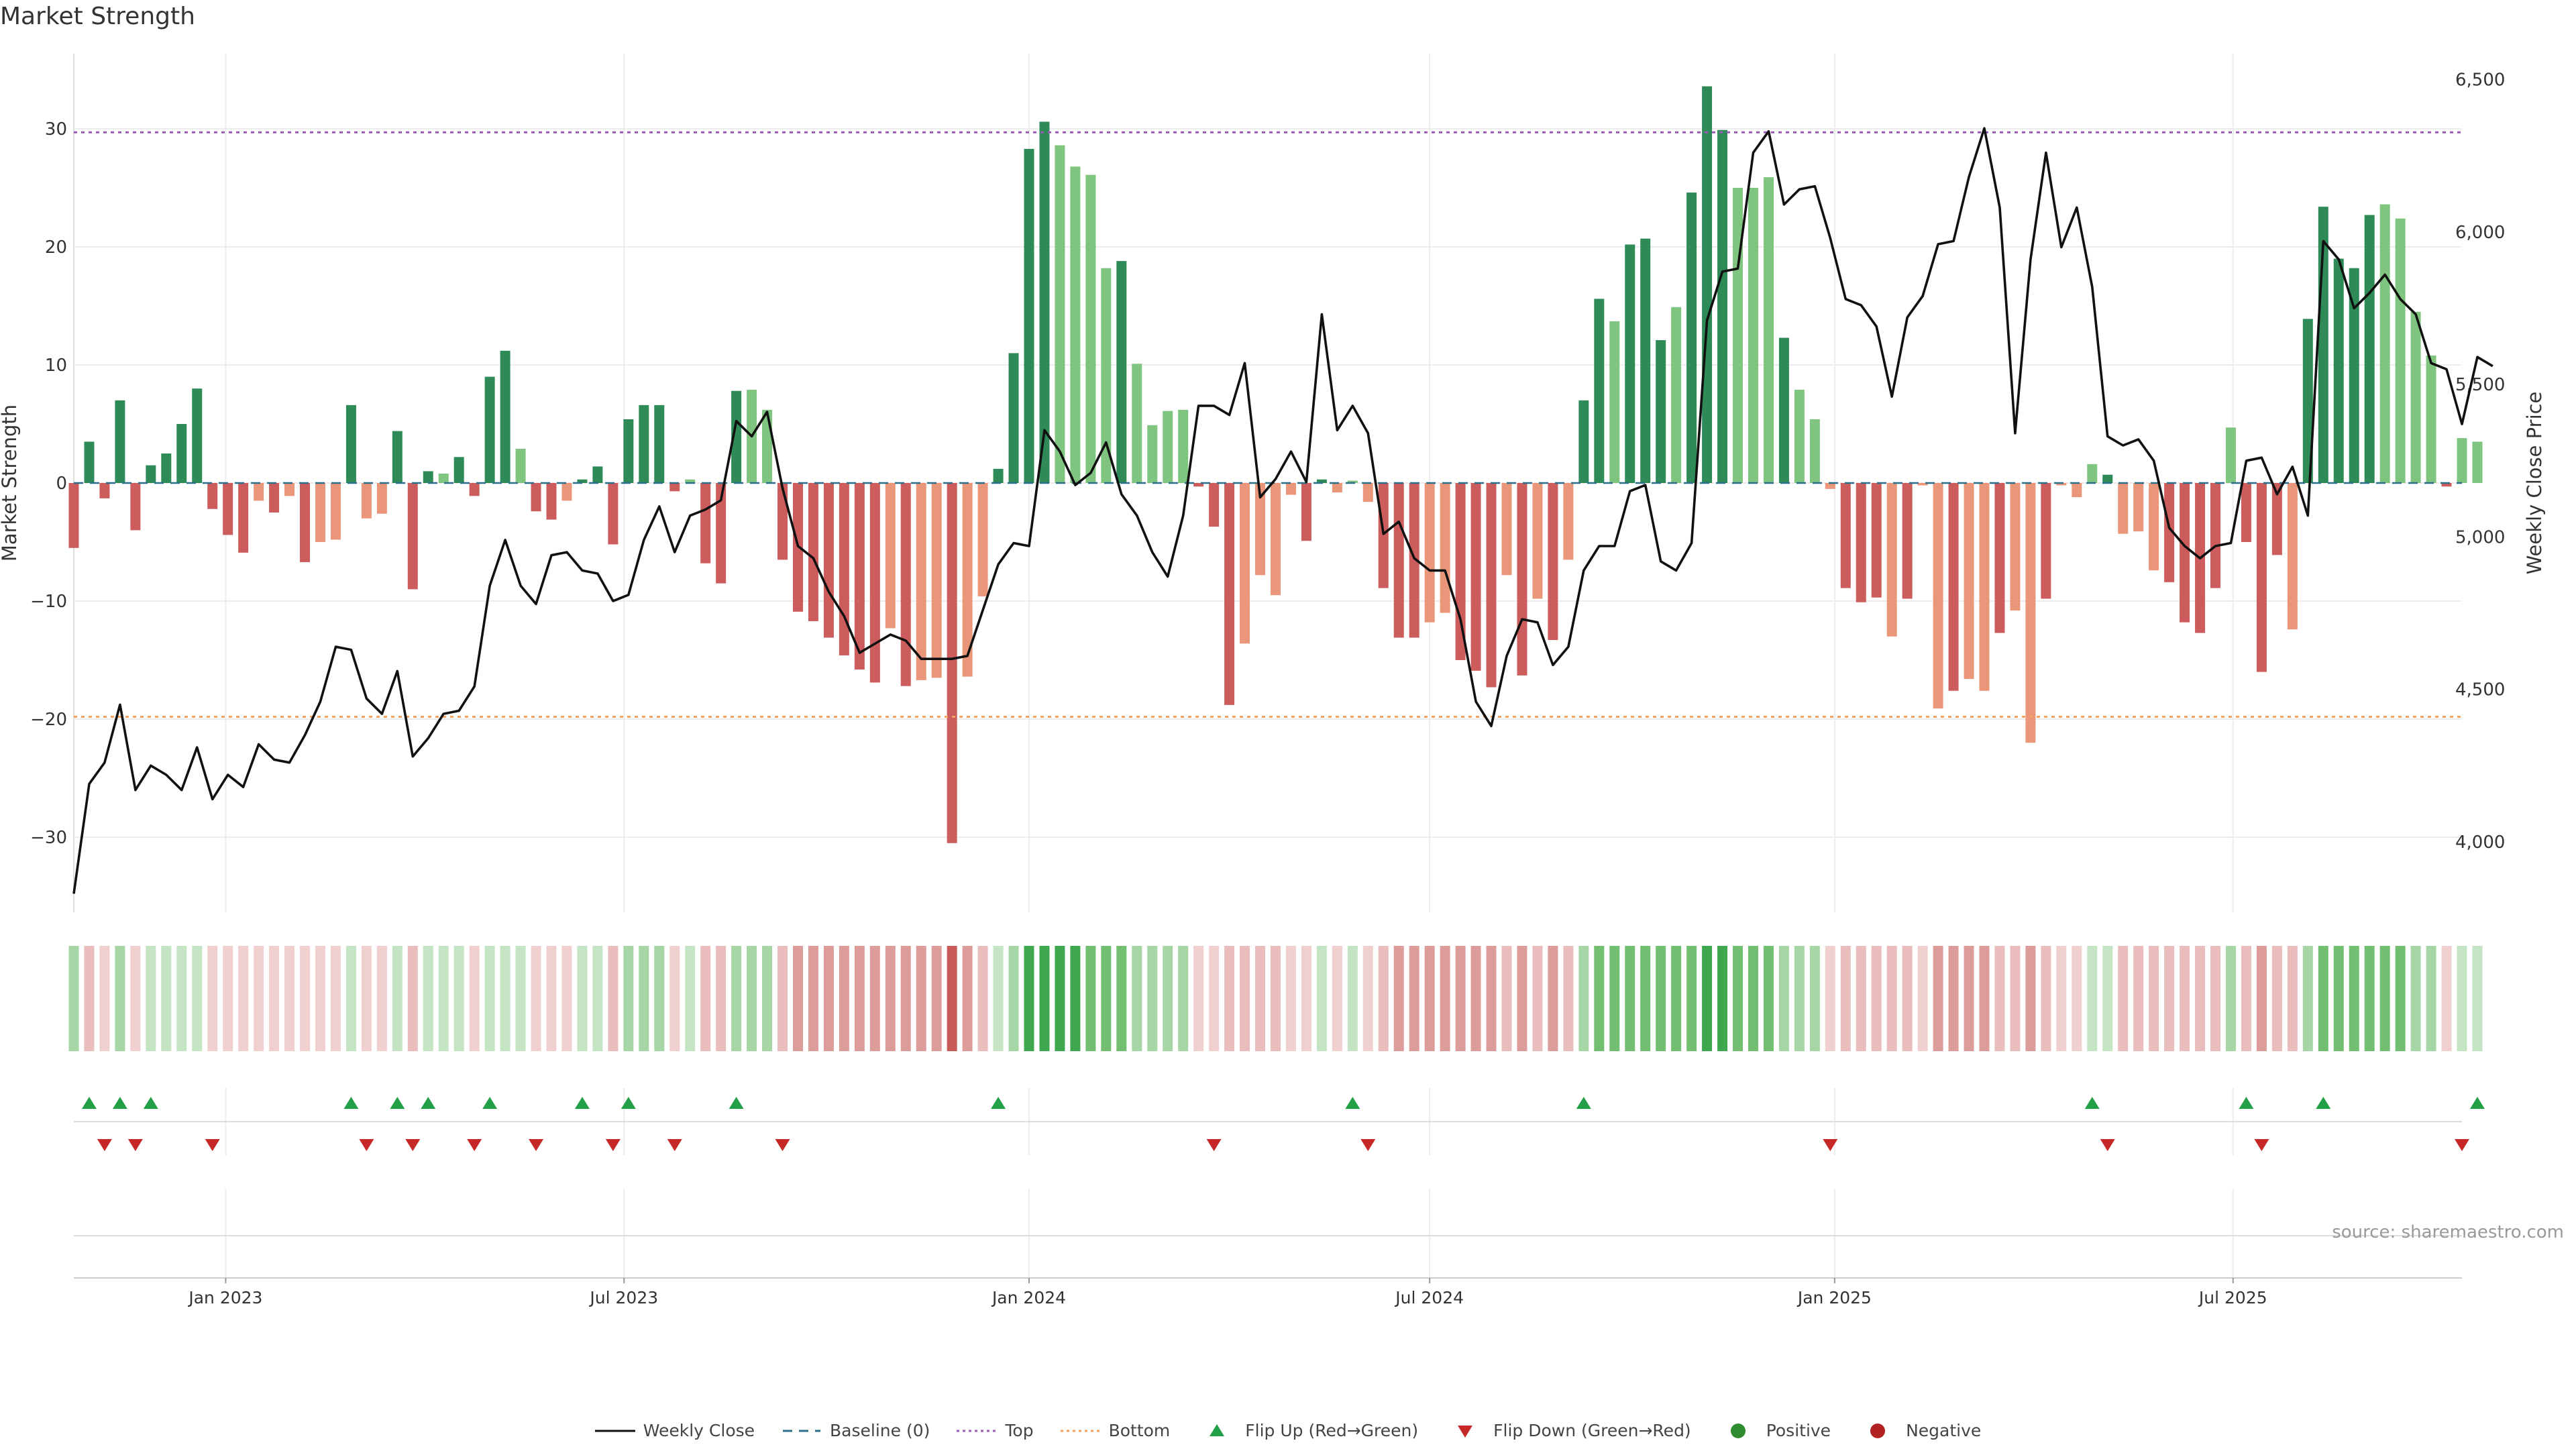  Describe the element at coordinates (1019, 1430) in the screenshot. I see `legend-label: Top` at that location.